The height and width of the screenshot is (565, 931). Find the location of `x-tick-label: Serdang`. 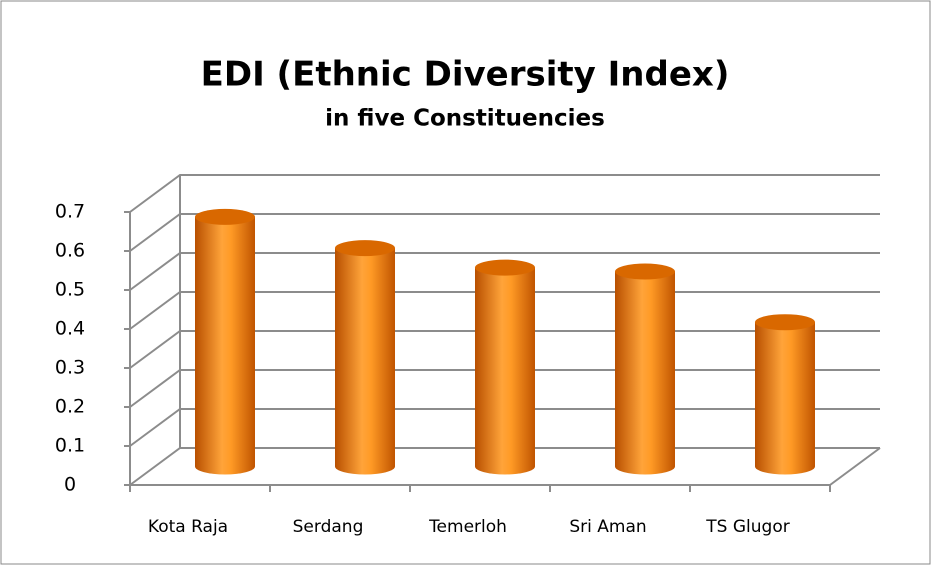

x-tick-label: Serdang is located at coordinates (328, 527).